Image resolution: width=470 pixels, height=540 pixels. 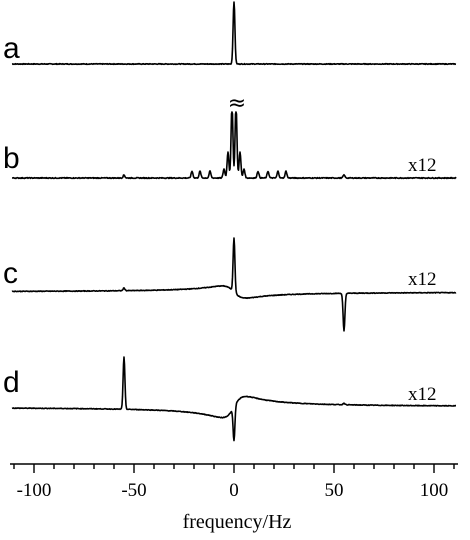 What do you see at coordinates (334, 490) in the screenshot?
I see `x-tick-label: 50` at bounding box center [334, 490].